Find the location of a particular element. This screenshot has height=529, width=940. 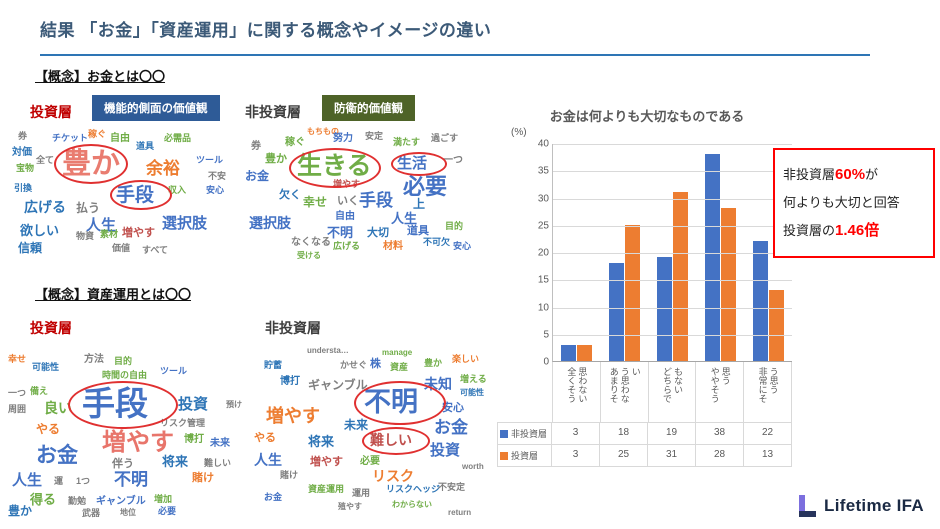

wordcloud-word: 方法 is located at coordinates (94, 359).